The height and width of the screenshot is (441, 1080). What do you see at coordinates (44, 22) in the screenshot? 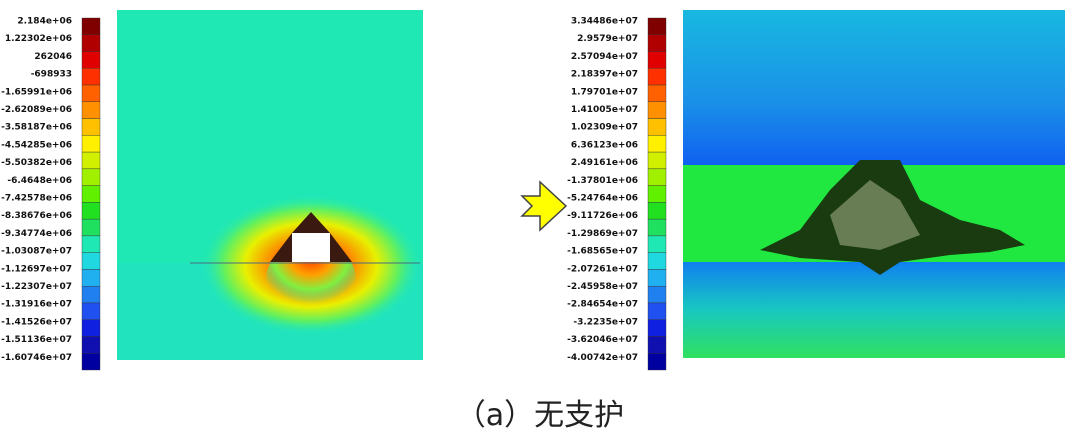
I see `legend-label: 2.184e+06` at bounding box center [44, 22].